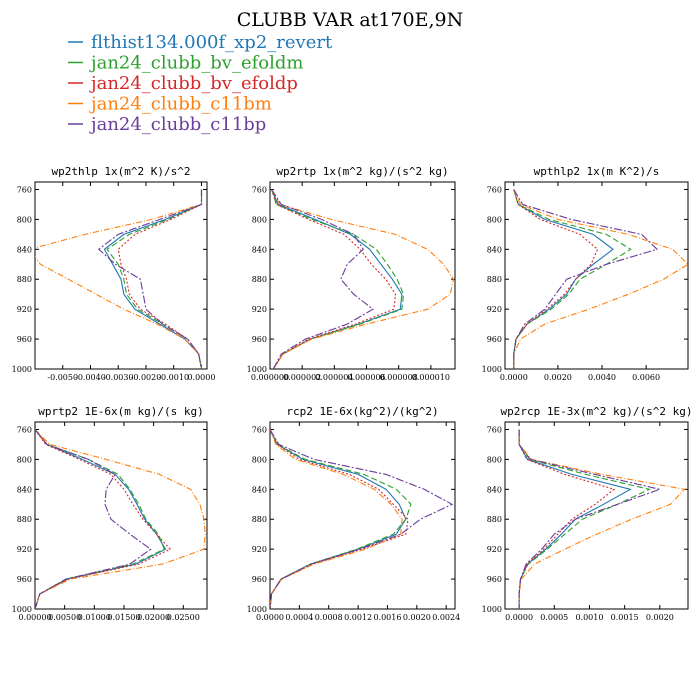 Image resolution: width=700 pixels, height=700 pixels. Describe the element at coordinates (358, 617) in the screenshot. I see `x-tick-label: 0.0012` at that location.